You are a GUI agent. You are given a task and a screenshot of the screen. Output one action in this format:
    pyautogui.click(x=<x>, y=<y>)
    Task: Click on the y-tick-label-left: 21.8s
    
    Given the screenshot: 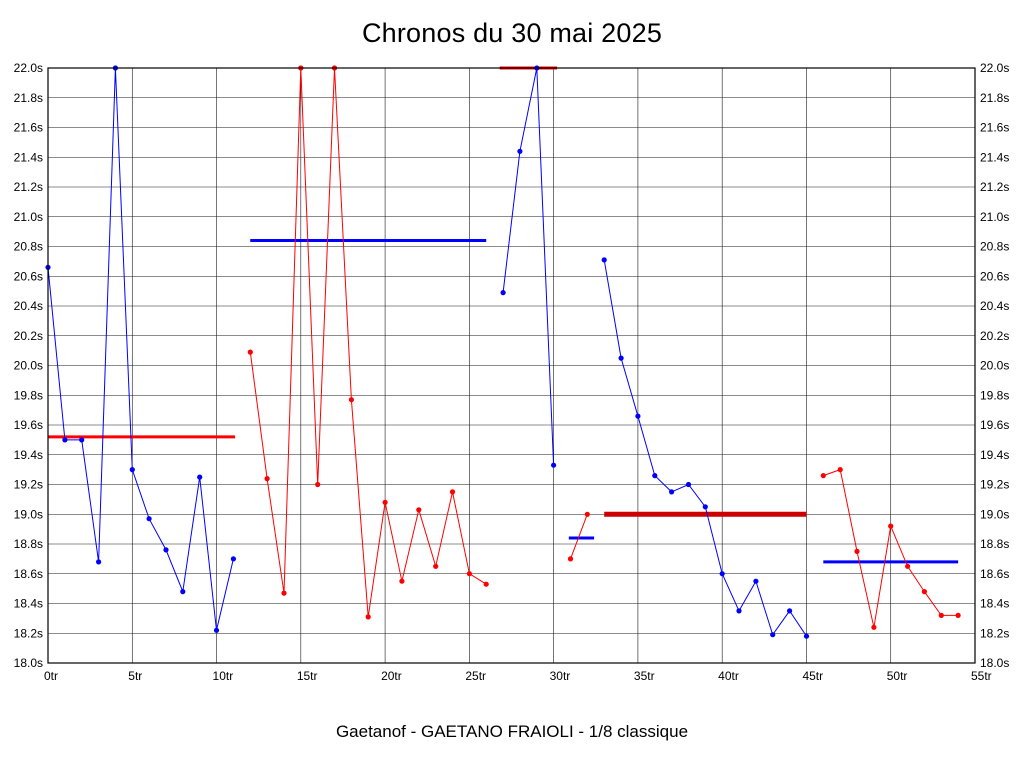 What is the action you would take?
    pyautogui.click(x=28, y=98)
    